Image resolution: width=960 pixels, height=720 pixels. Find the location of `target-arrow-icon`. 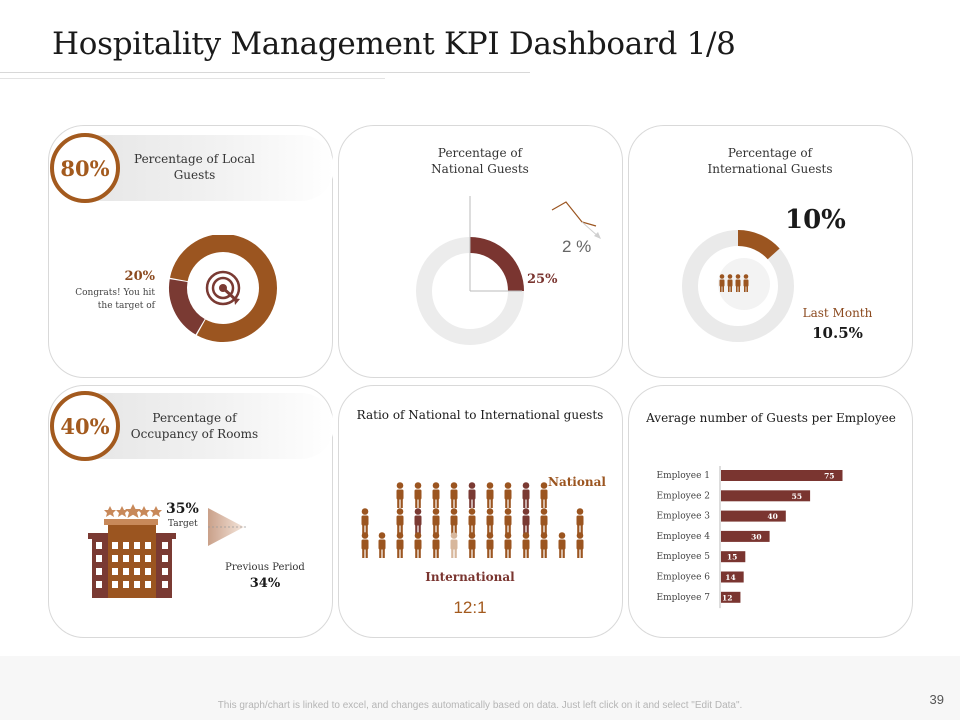

target-arrow-icon is located at coordinates (226, 527).